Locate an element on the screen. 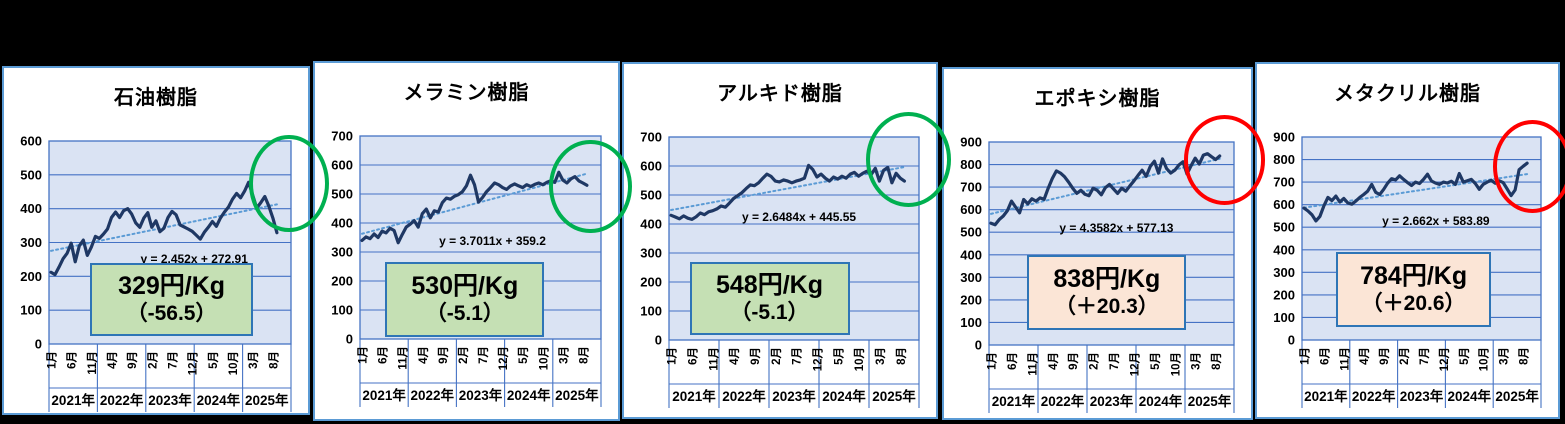 The image size is (1565, 424). price-value: 548円/Kg is located at coordinates (769, 285).